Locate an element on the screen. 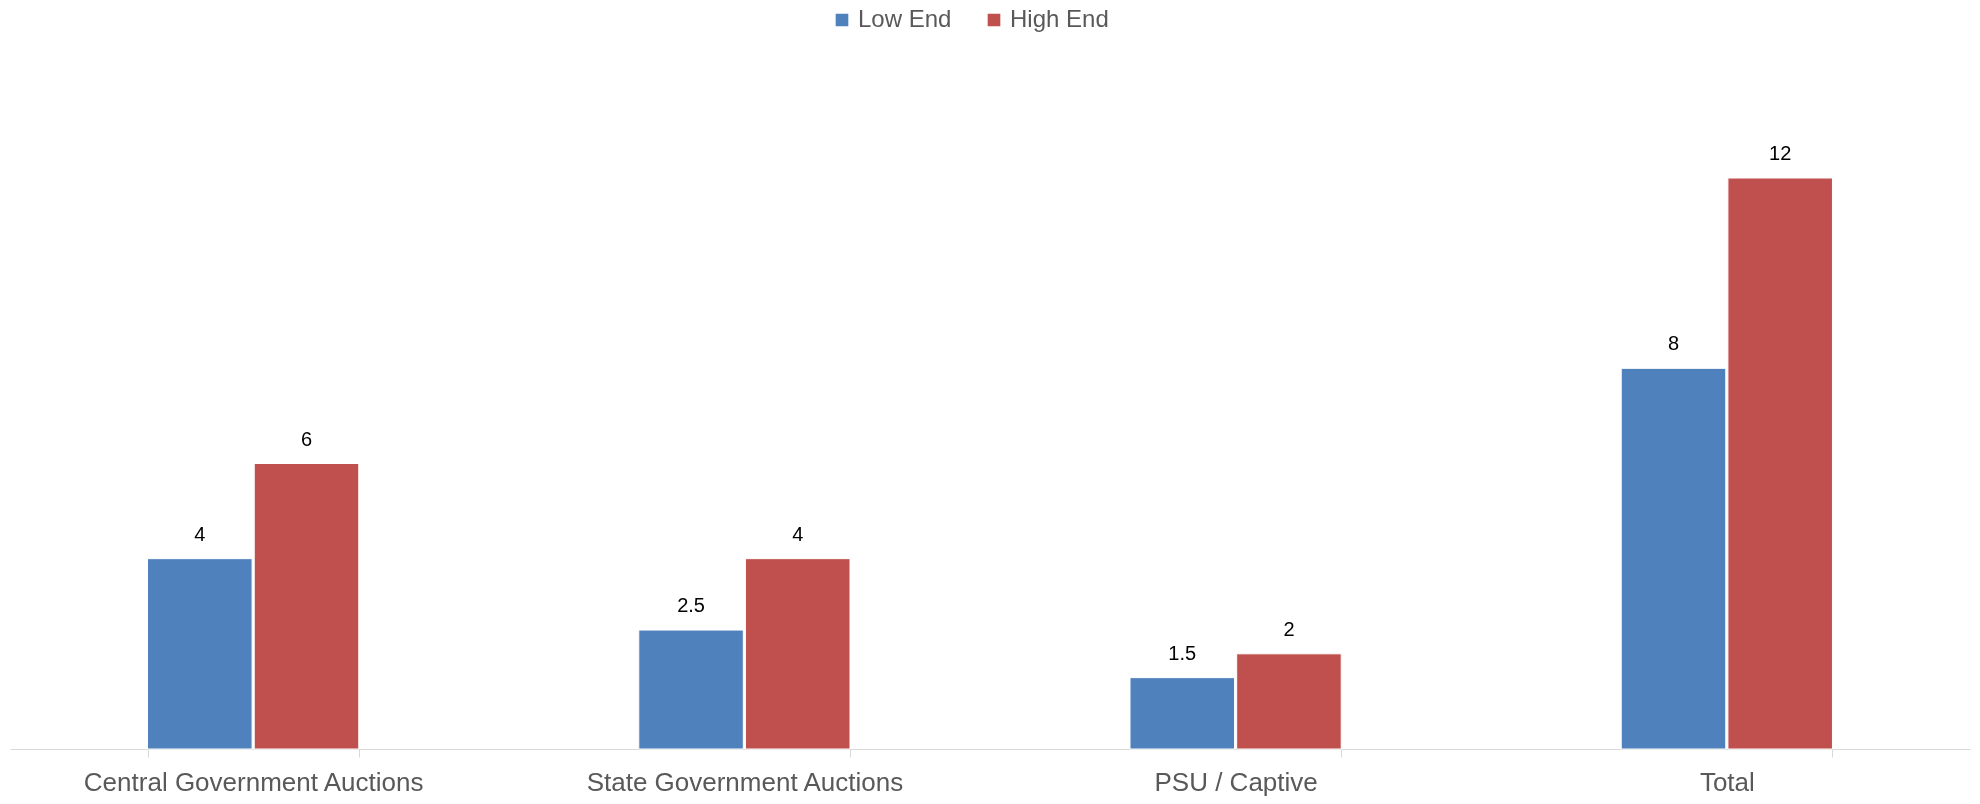 Image resolution: width=1980 pixels, height=804 pixels. data-label: 6 is located at coordinates (306, 438).